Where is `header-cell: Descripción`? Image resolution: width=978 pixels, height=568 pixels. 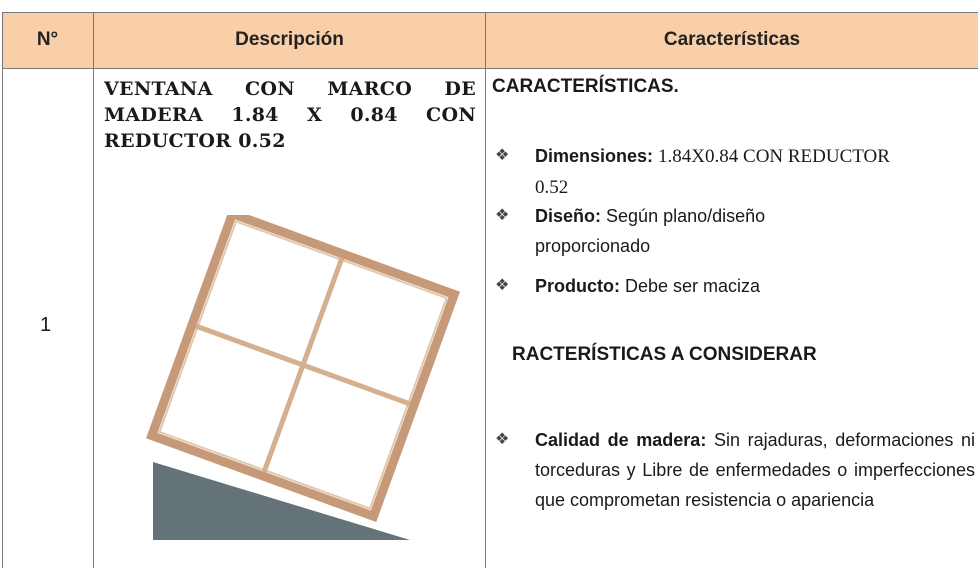 header-cell: Descripción is located at coordinates (289, 40).